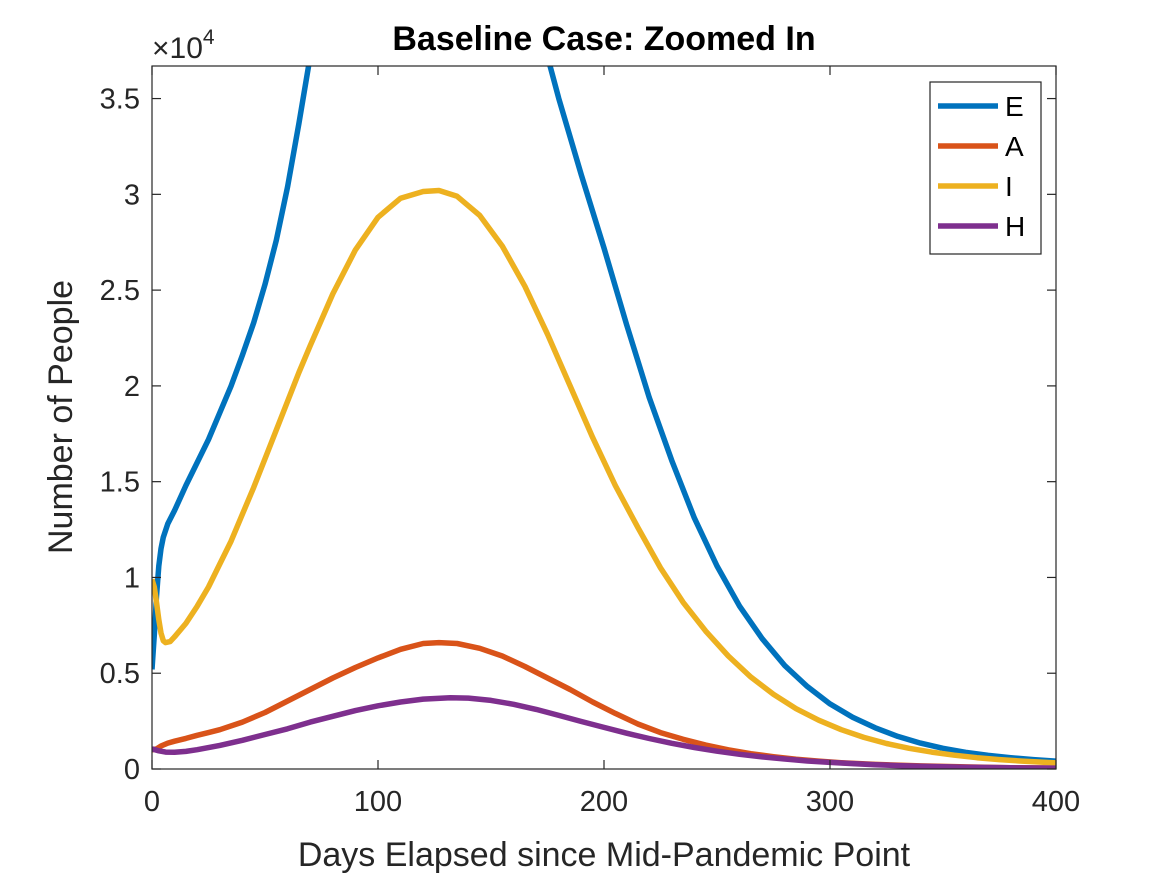  Describe the element at coordinates (604, 855) in the screenshot. I see `x-axis-label: Days Elapsed since Mid-Pandemic Point` at that location.